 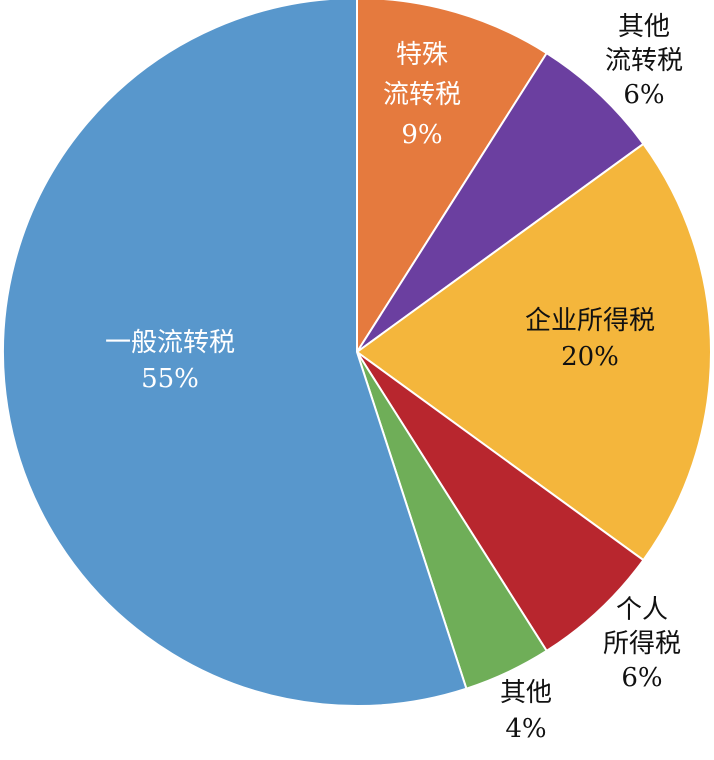 What do you see at coordinates (590, 321) in the screenshot?
I see `slice-label-line: 企业所得税` at bounding box center [590, 321].